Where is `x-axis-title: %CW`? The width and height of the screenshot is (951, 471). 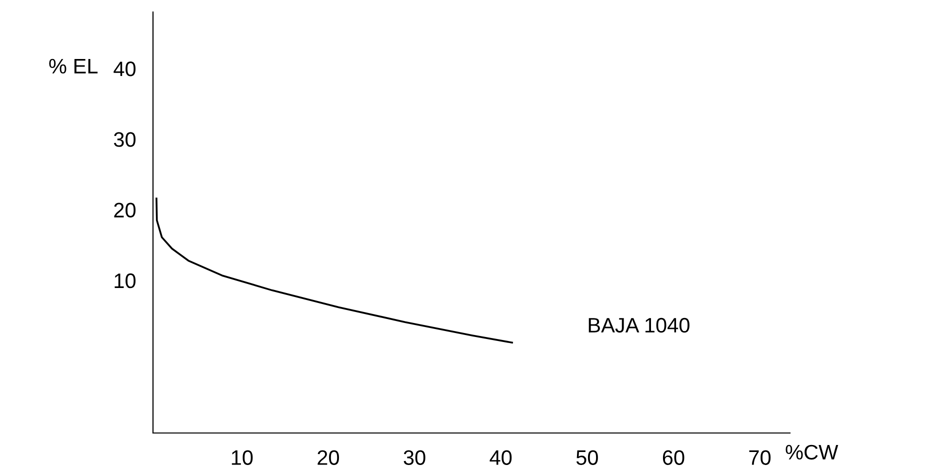
x-axis-title: %CW is located at coordinates (812, 452).